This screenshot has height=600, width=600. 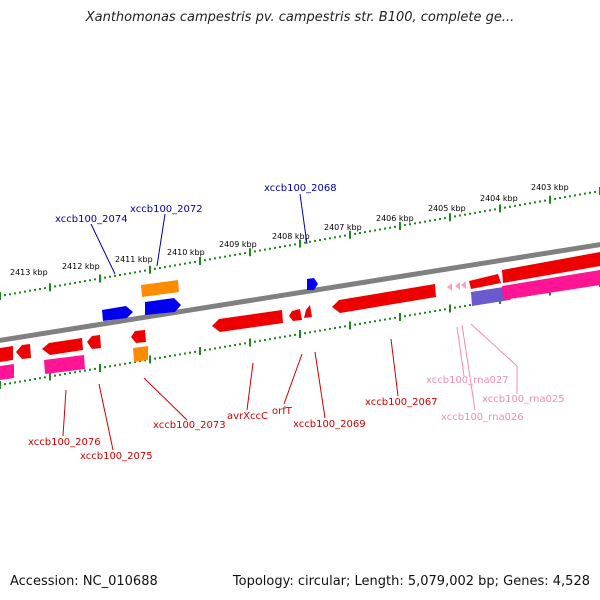 What do you see at coordinates (312, 284) in the screenshot?
I see `gene-arrow-xccb100-2068` at bounding box center [312, 284].